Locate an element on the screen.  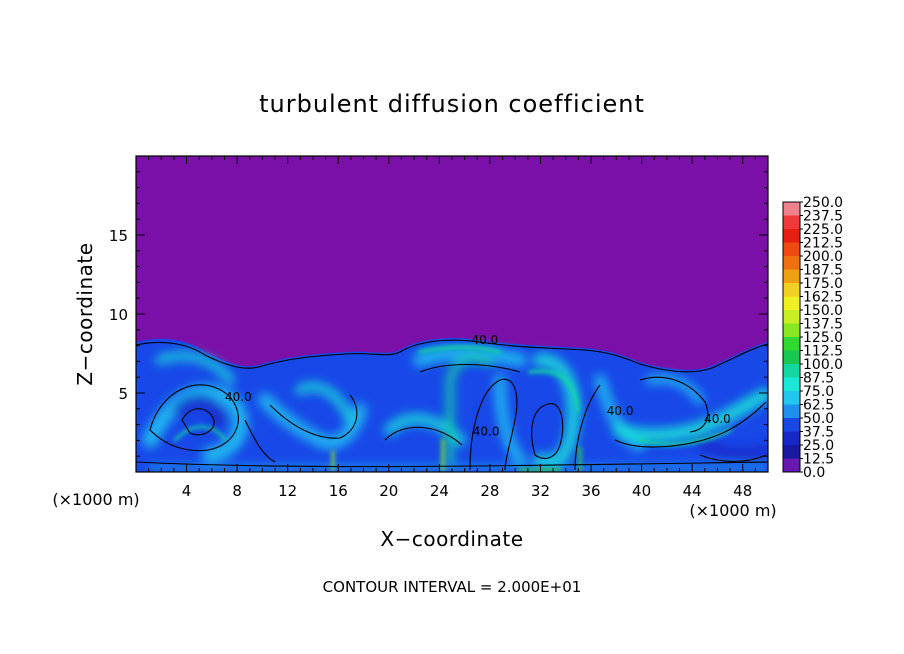
x-tick-label: 28 is located at coordinates (489, 491).